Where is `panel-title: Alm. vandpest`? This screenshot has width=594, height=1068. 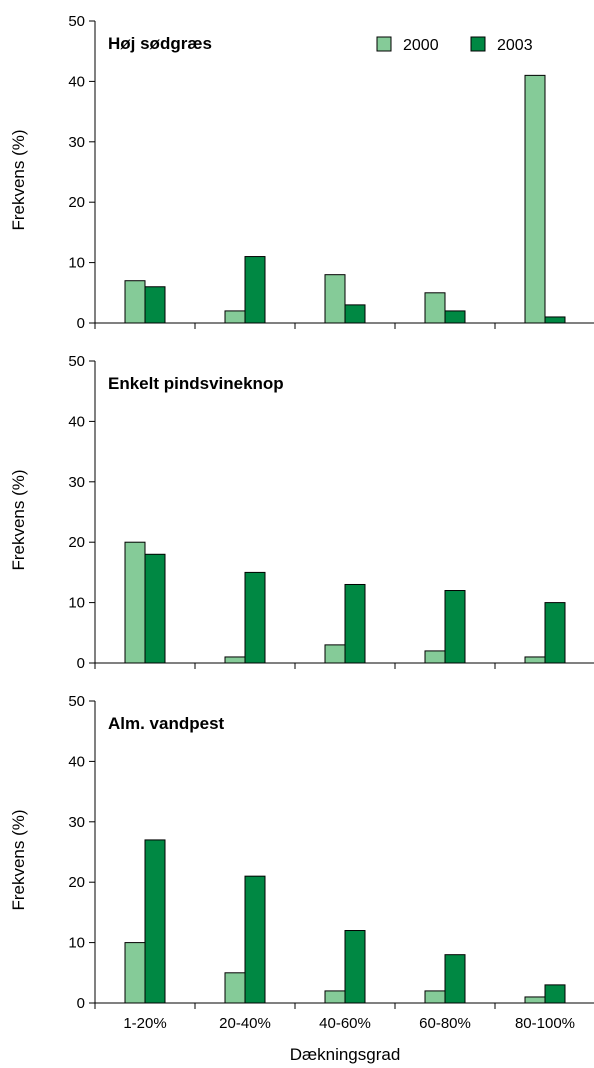 panel-title: Alm. vandpest is located at coordinates (166, 723).